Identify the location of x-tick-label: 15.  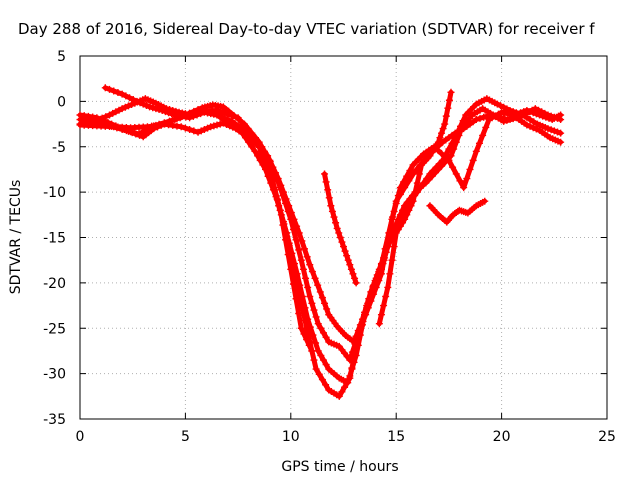
(396, 437).